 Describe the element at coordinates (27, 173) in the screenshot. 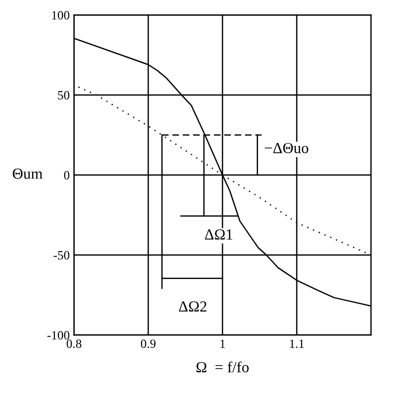

I see `y-axis-title: Θum` at that location.